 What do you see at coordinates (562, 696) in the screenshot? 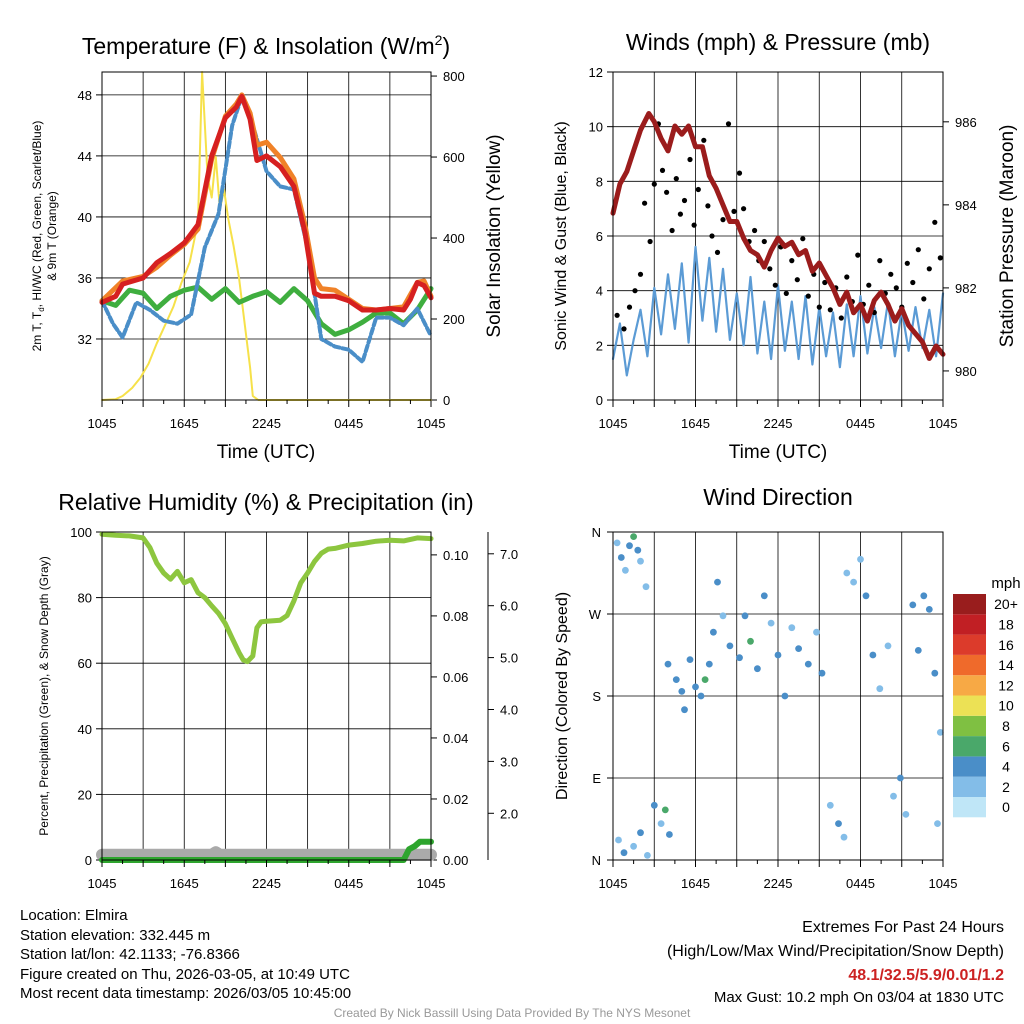
I see `direction-ylabel: Direction (Colored By Speed)` at bounding box center [562, 696].